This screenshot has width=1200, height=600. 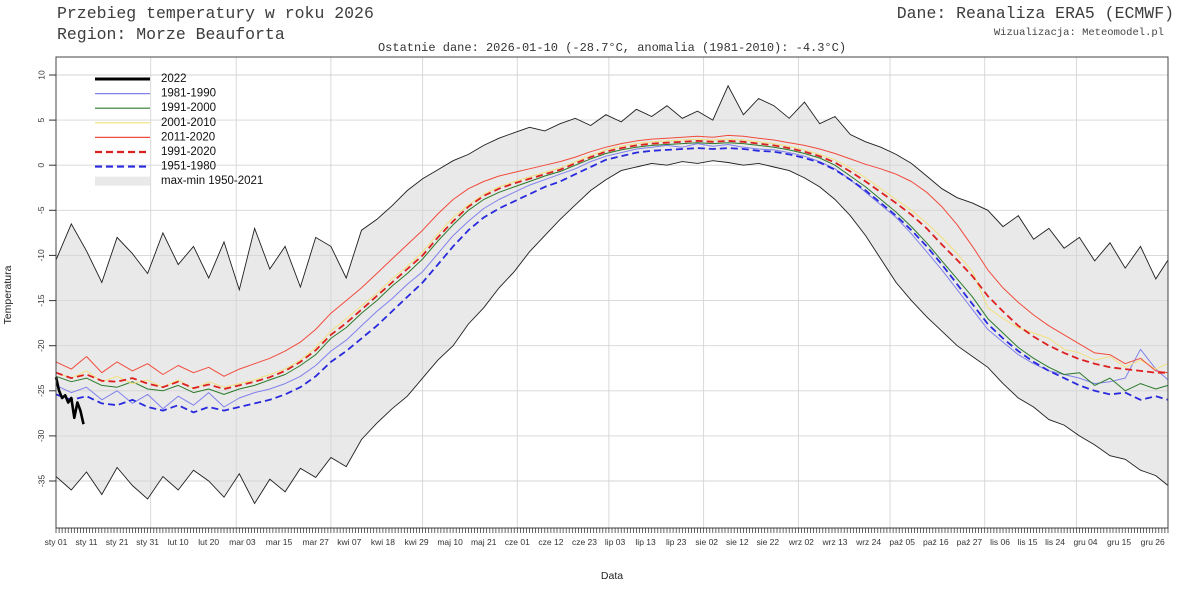 I want to click on svg-text: cze 01, so click(x=517, y=542).